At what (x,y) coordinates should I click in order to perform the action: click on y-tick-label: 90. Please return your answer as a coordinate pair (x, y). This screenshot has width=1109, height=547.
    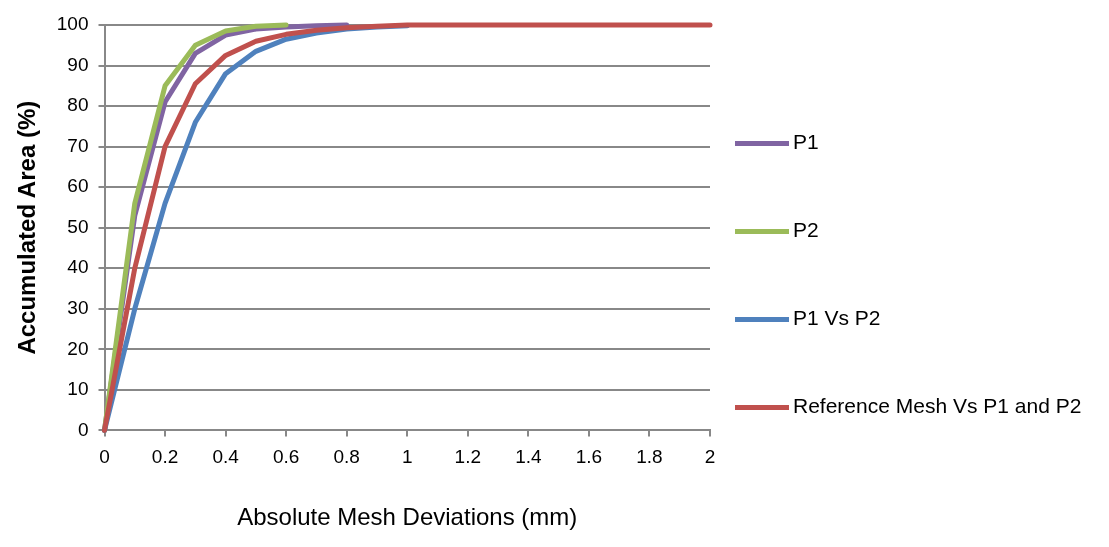
    Looking at the image, I should click on (78, 64).